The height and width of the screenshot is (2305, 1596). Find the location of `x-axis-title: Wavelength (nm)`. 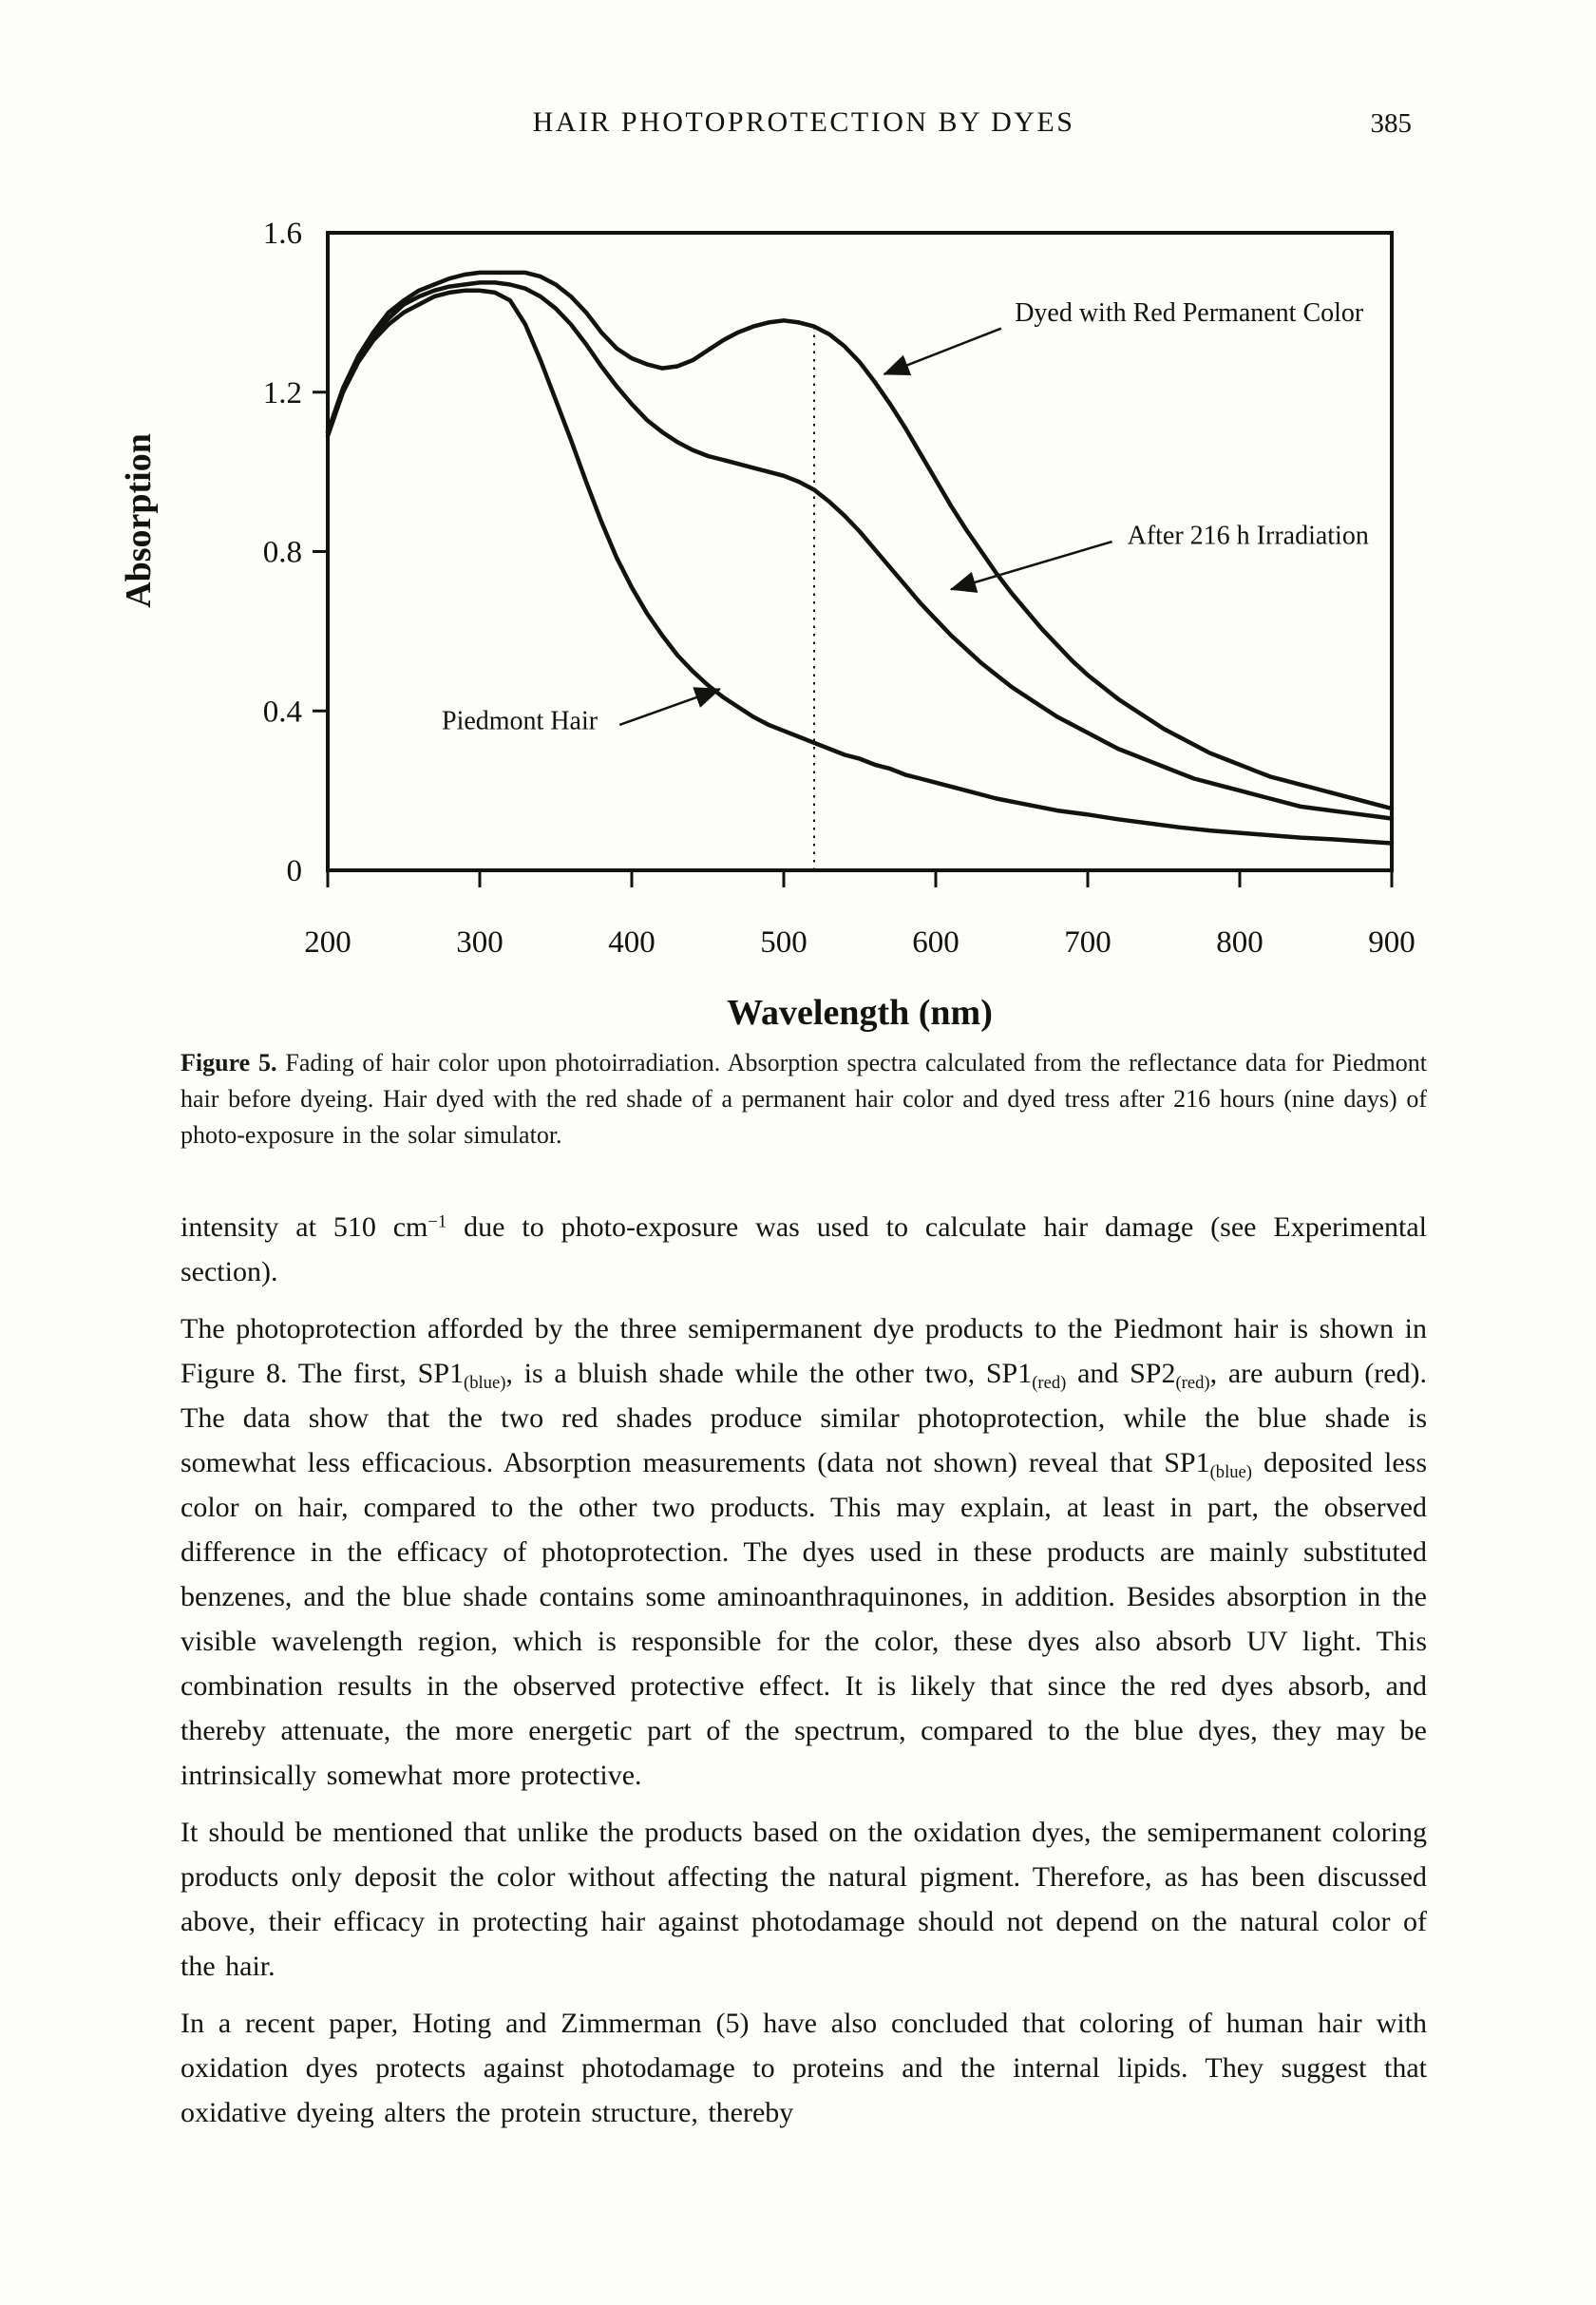

x-axis-title: Wavelength (nm) is located at coordinates (860, 1013).